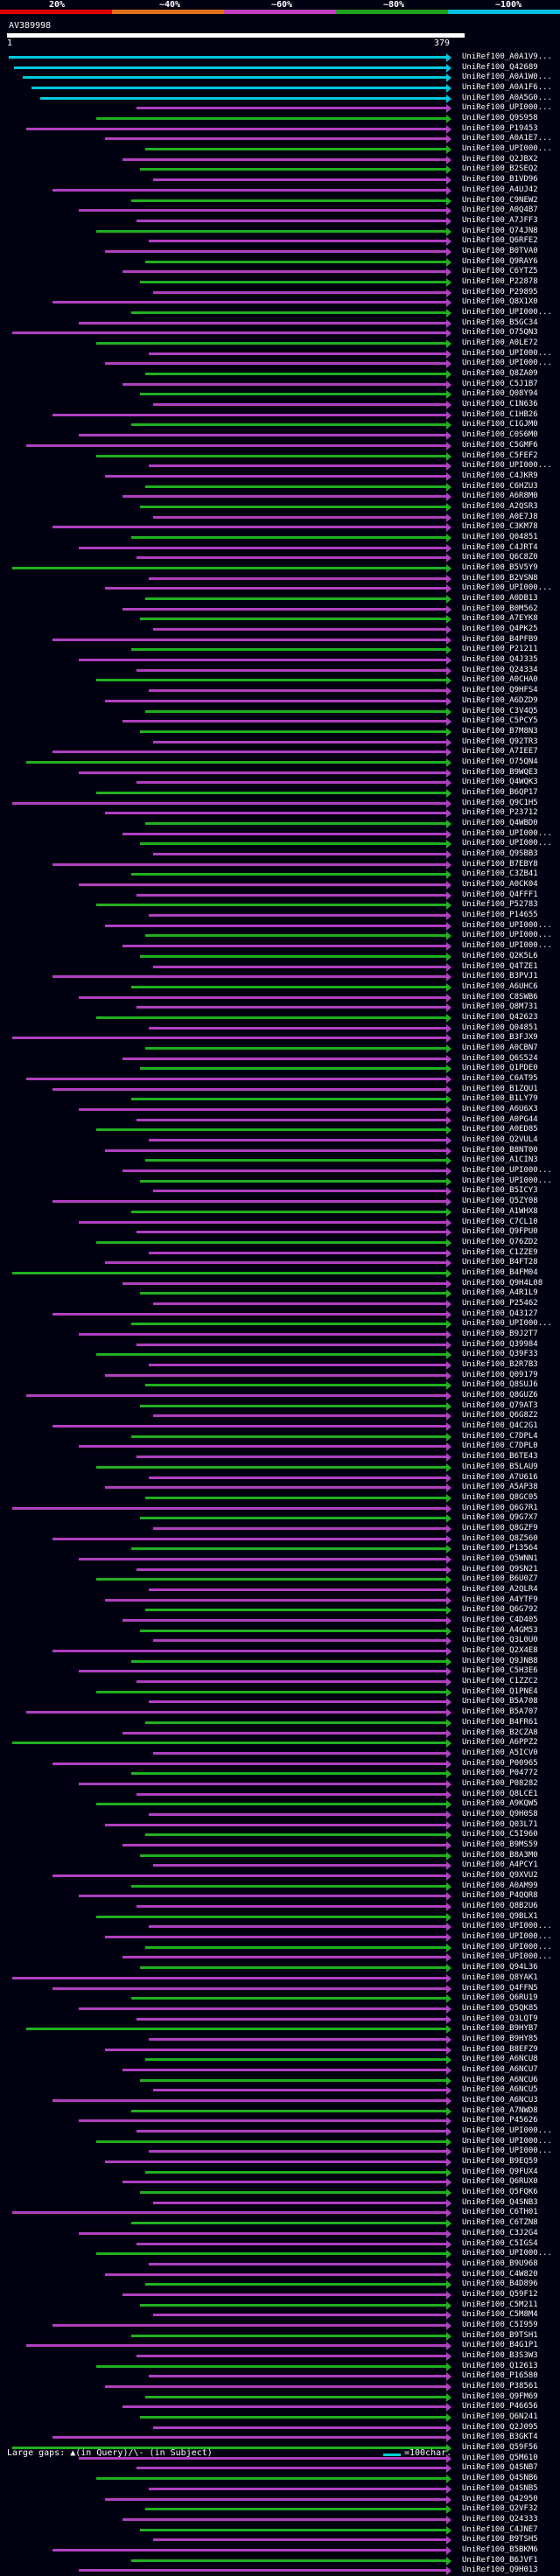 This screenshot has height=2576, width=560. Describe the element at coordinates (500, 2212) in the screenshot. I see `hit-label: UniRef100_C6TH01` at that location.